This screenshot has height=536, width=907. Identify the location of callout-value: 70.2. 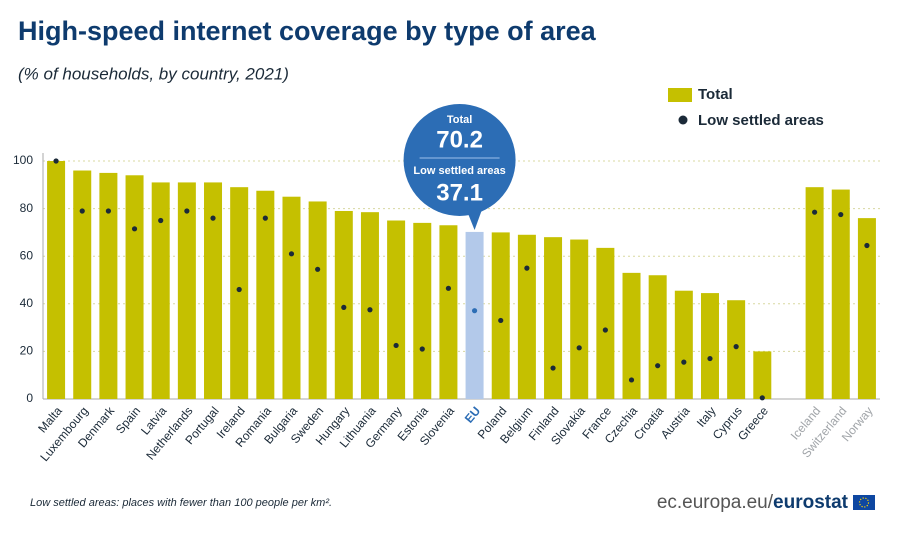
(459, 139).